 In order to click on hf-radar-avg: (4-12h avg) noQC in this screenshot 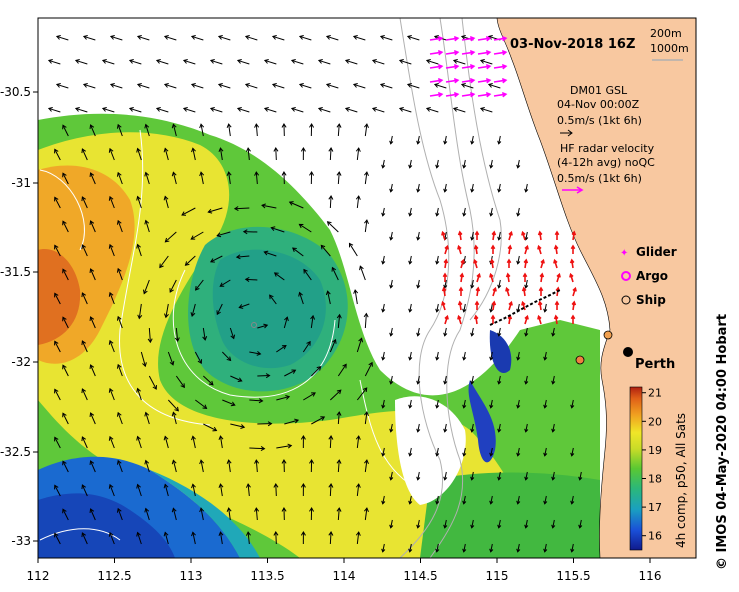, I will do `click(606, 162)`.